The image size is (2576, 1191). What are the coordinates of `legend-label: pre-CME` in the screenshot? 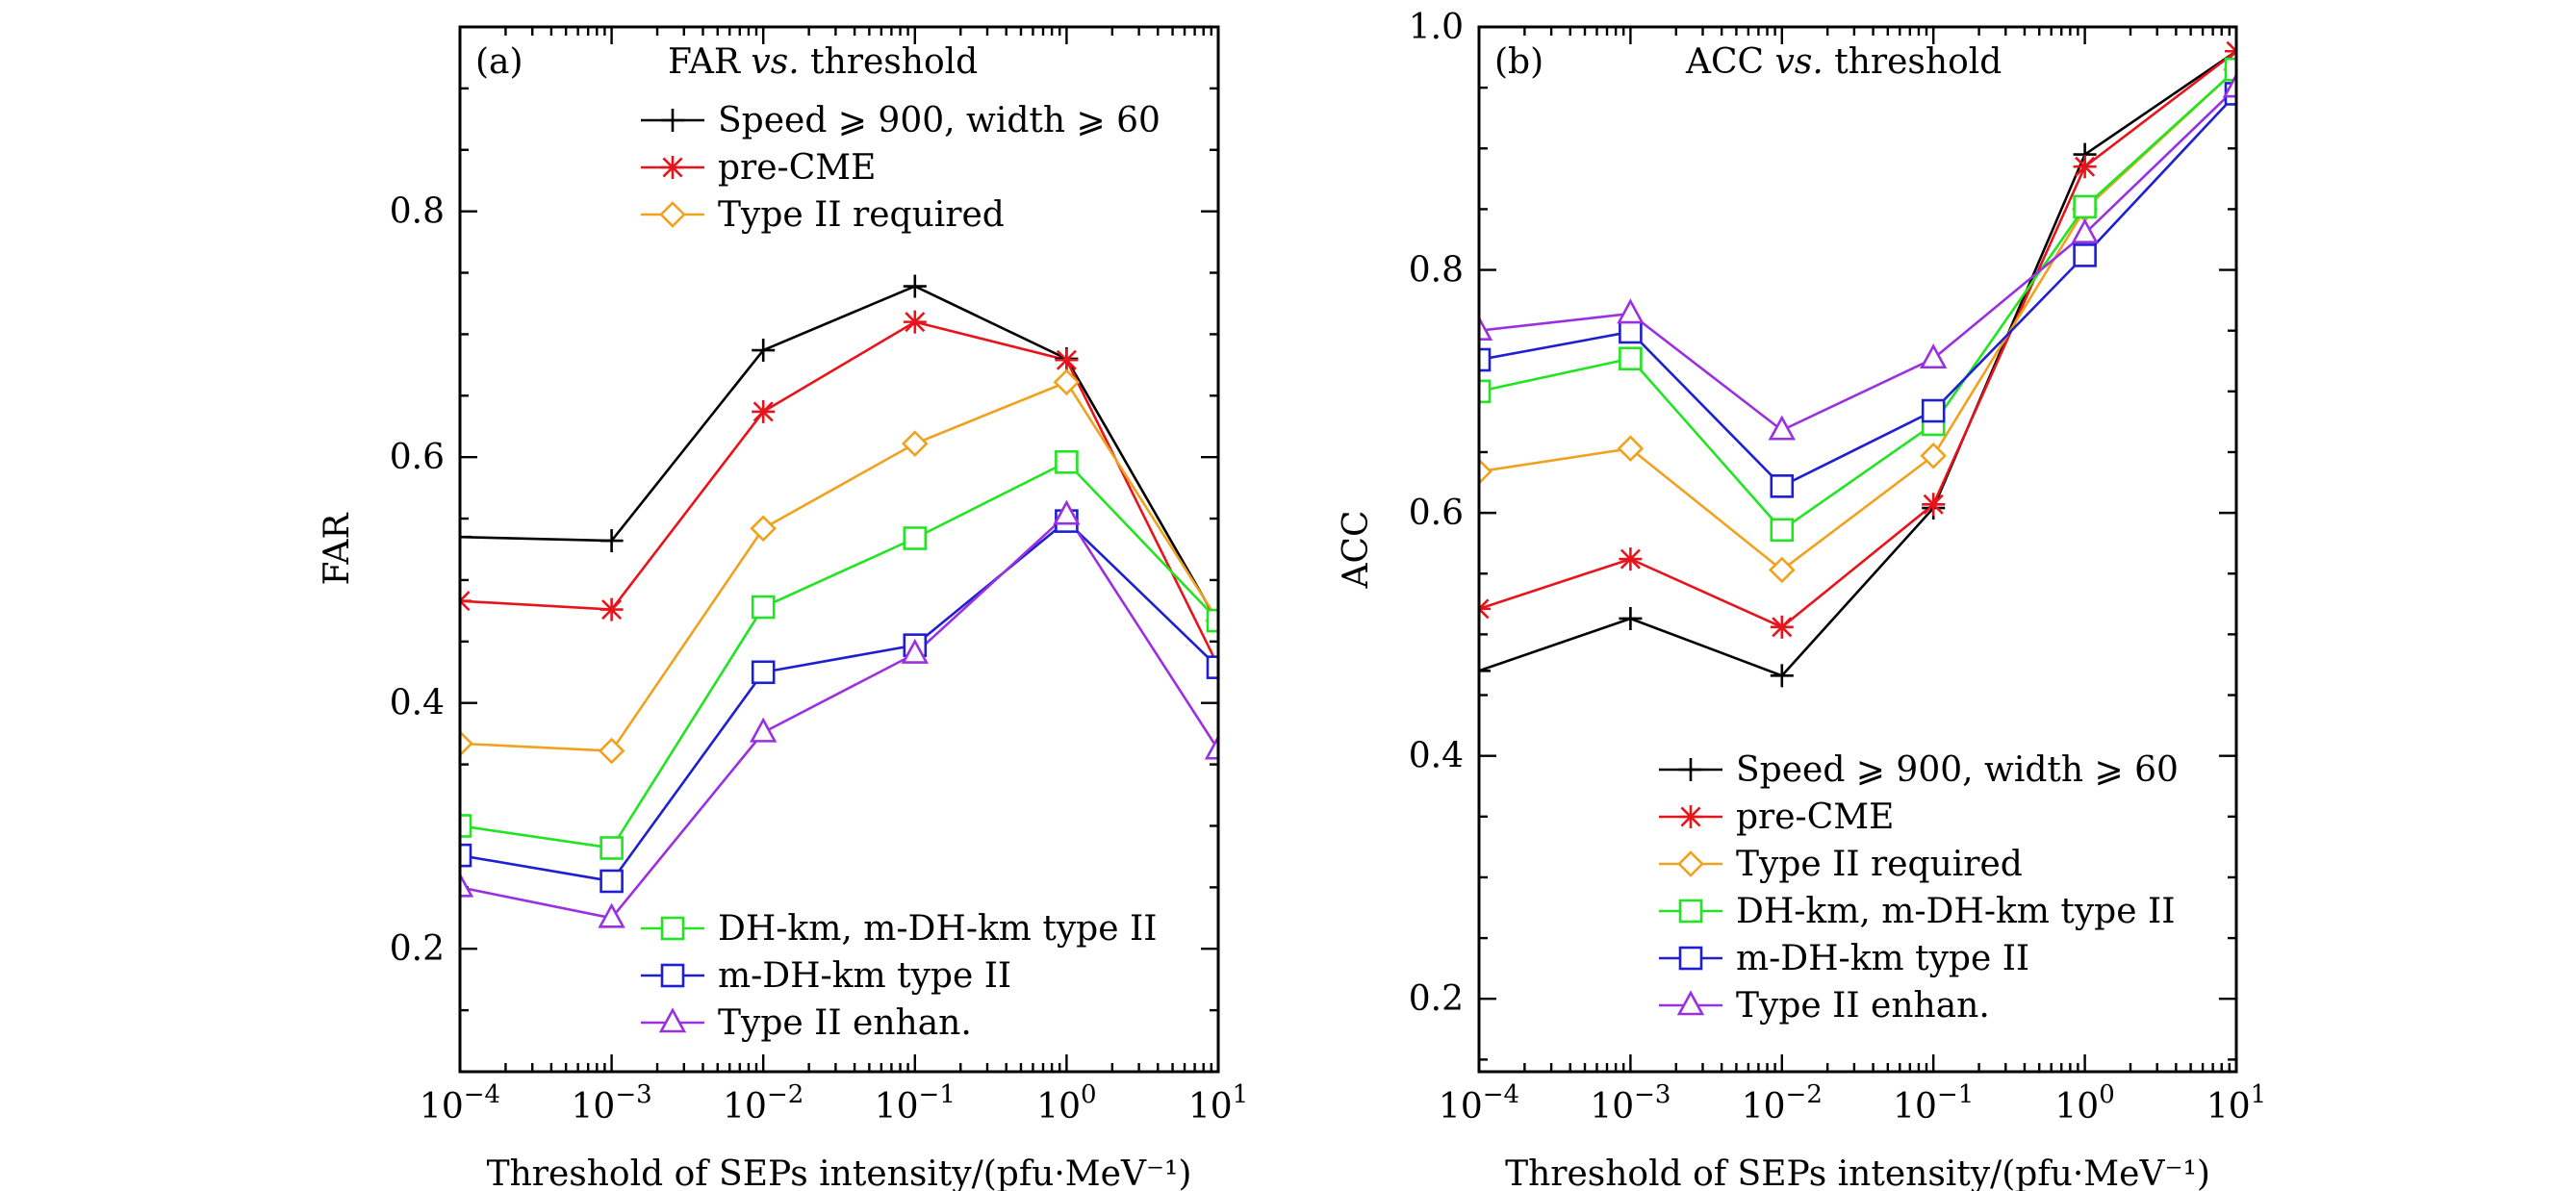 It's located at (1815, 817).